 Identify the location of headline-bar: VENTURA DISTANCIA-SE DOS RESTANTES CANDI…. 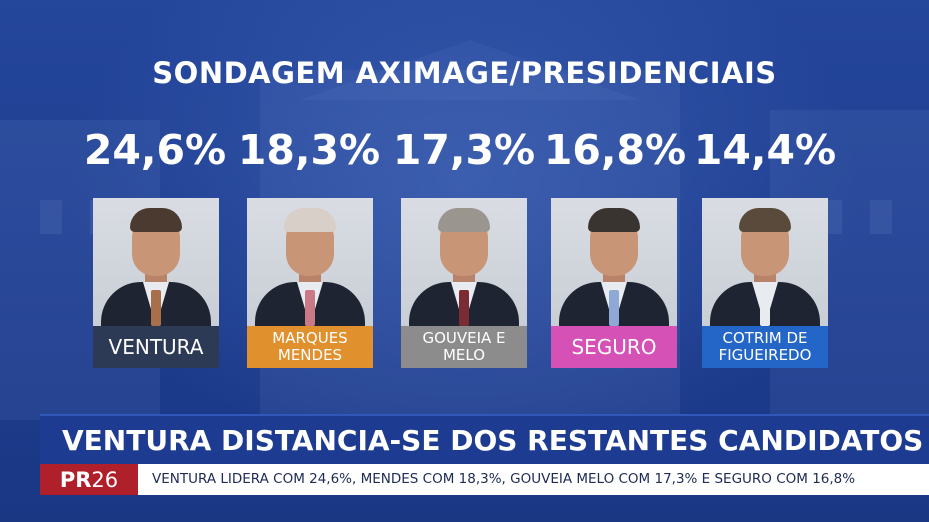
(484, 440).